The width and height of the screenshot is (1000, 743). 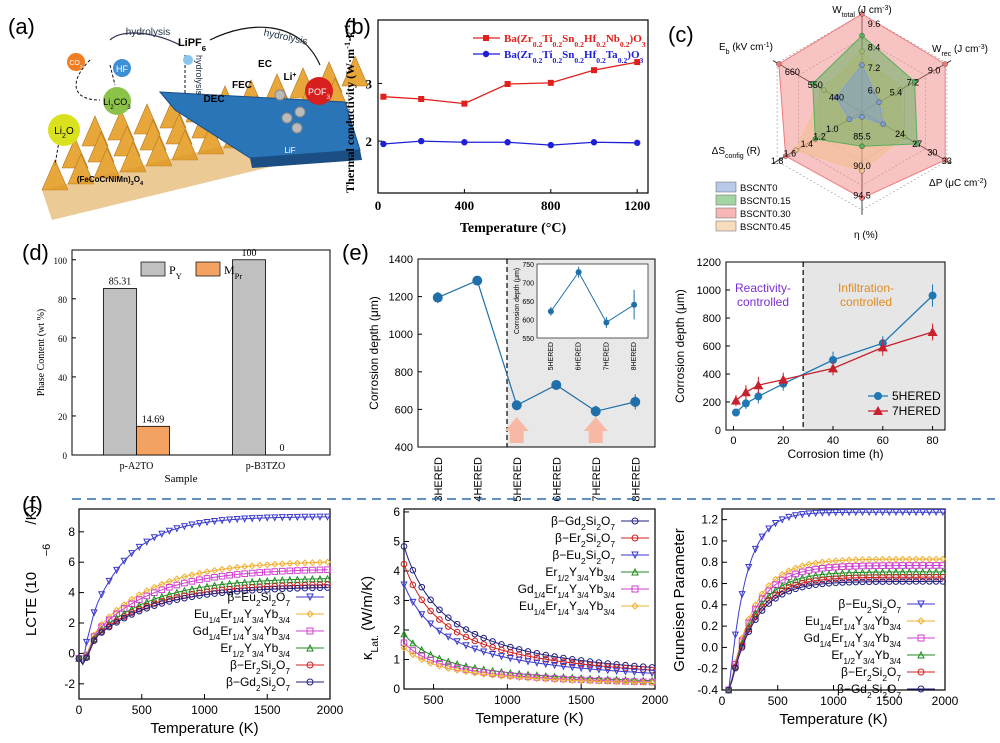 I want to click on x-tick-label: 3HERED, so click(x=439, y=479).